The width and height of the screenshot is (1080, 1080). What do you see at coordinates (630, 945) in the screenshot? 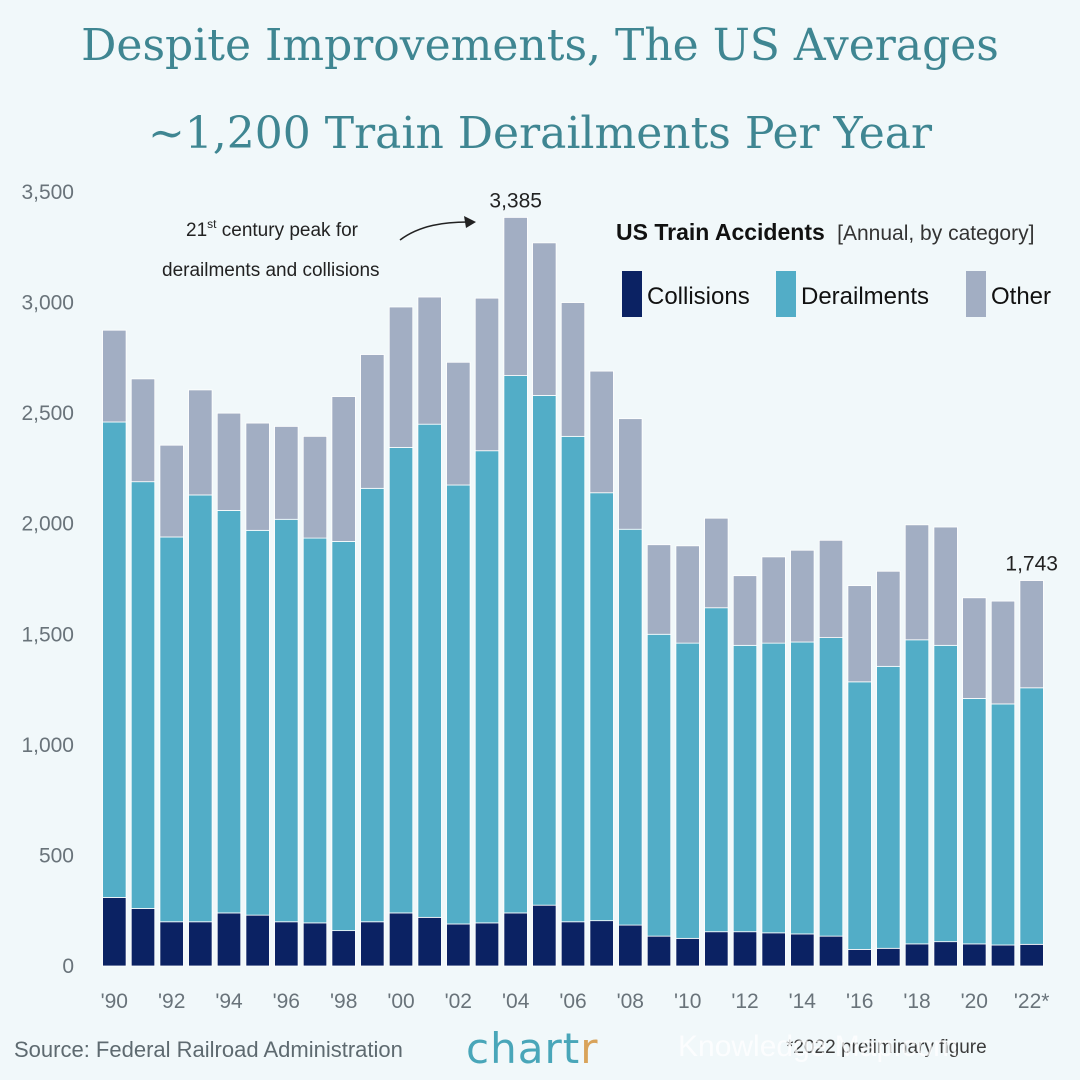
I see `bar-collisions-2008` at bounding box center [630, 945].